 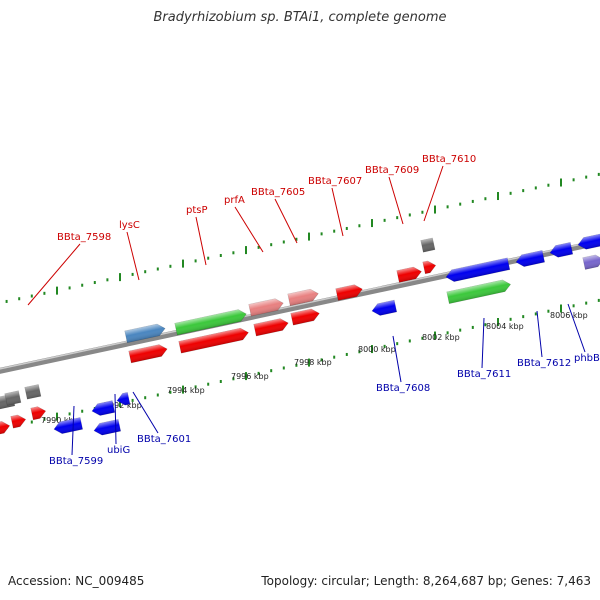 What do you see at coordinates (591, 262) in the screenshot?
I see `gene-arrow-purple` at bounding box center [591, 262].